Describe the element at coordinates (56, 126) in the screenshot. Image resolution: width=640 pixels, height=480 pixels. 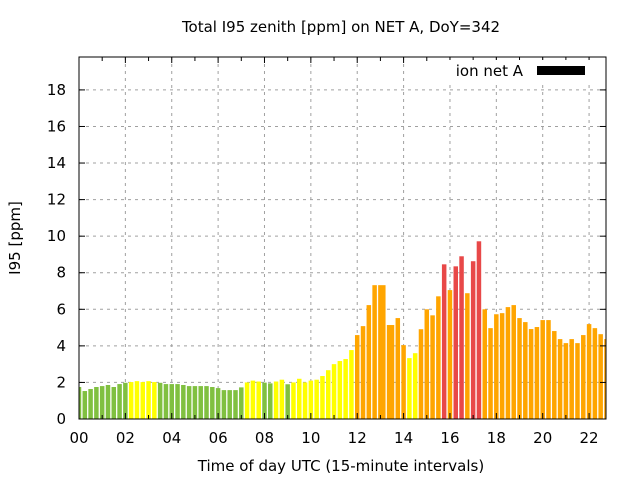
I see `y-tick-label: 16` at that location.